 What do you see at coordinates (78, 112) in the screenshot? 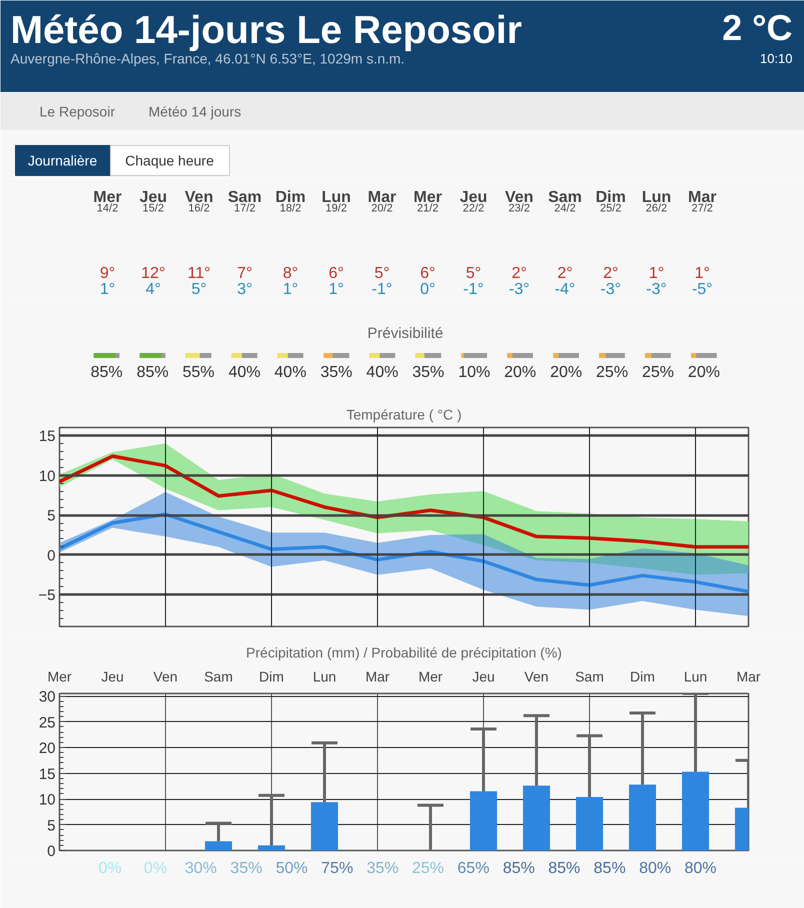
I see `text: Le Reposoir` at bounding box center [78, 112].